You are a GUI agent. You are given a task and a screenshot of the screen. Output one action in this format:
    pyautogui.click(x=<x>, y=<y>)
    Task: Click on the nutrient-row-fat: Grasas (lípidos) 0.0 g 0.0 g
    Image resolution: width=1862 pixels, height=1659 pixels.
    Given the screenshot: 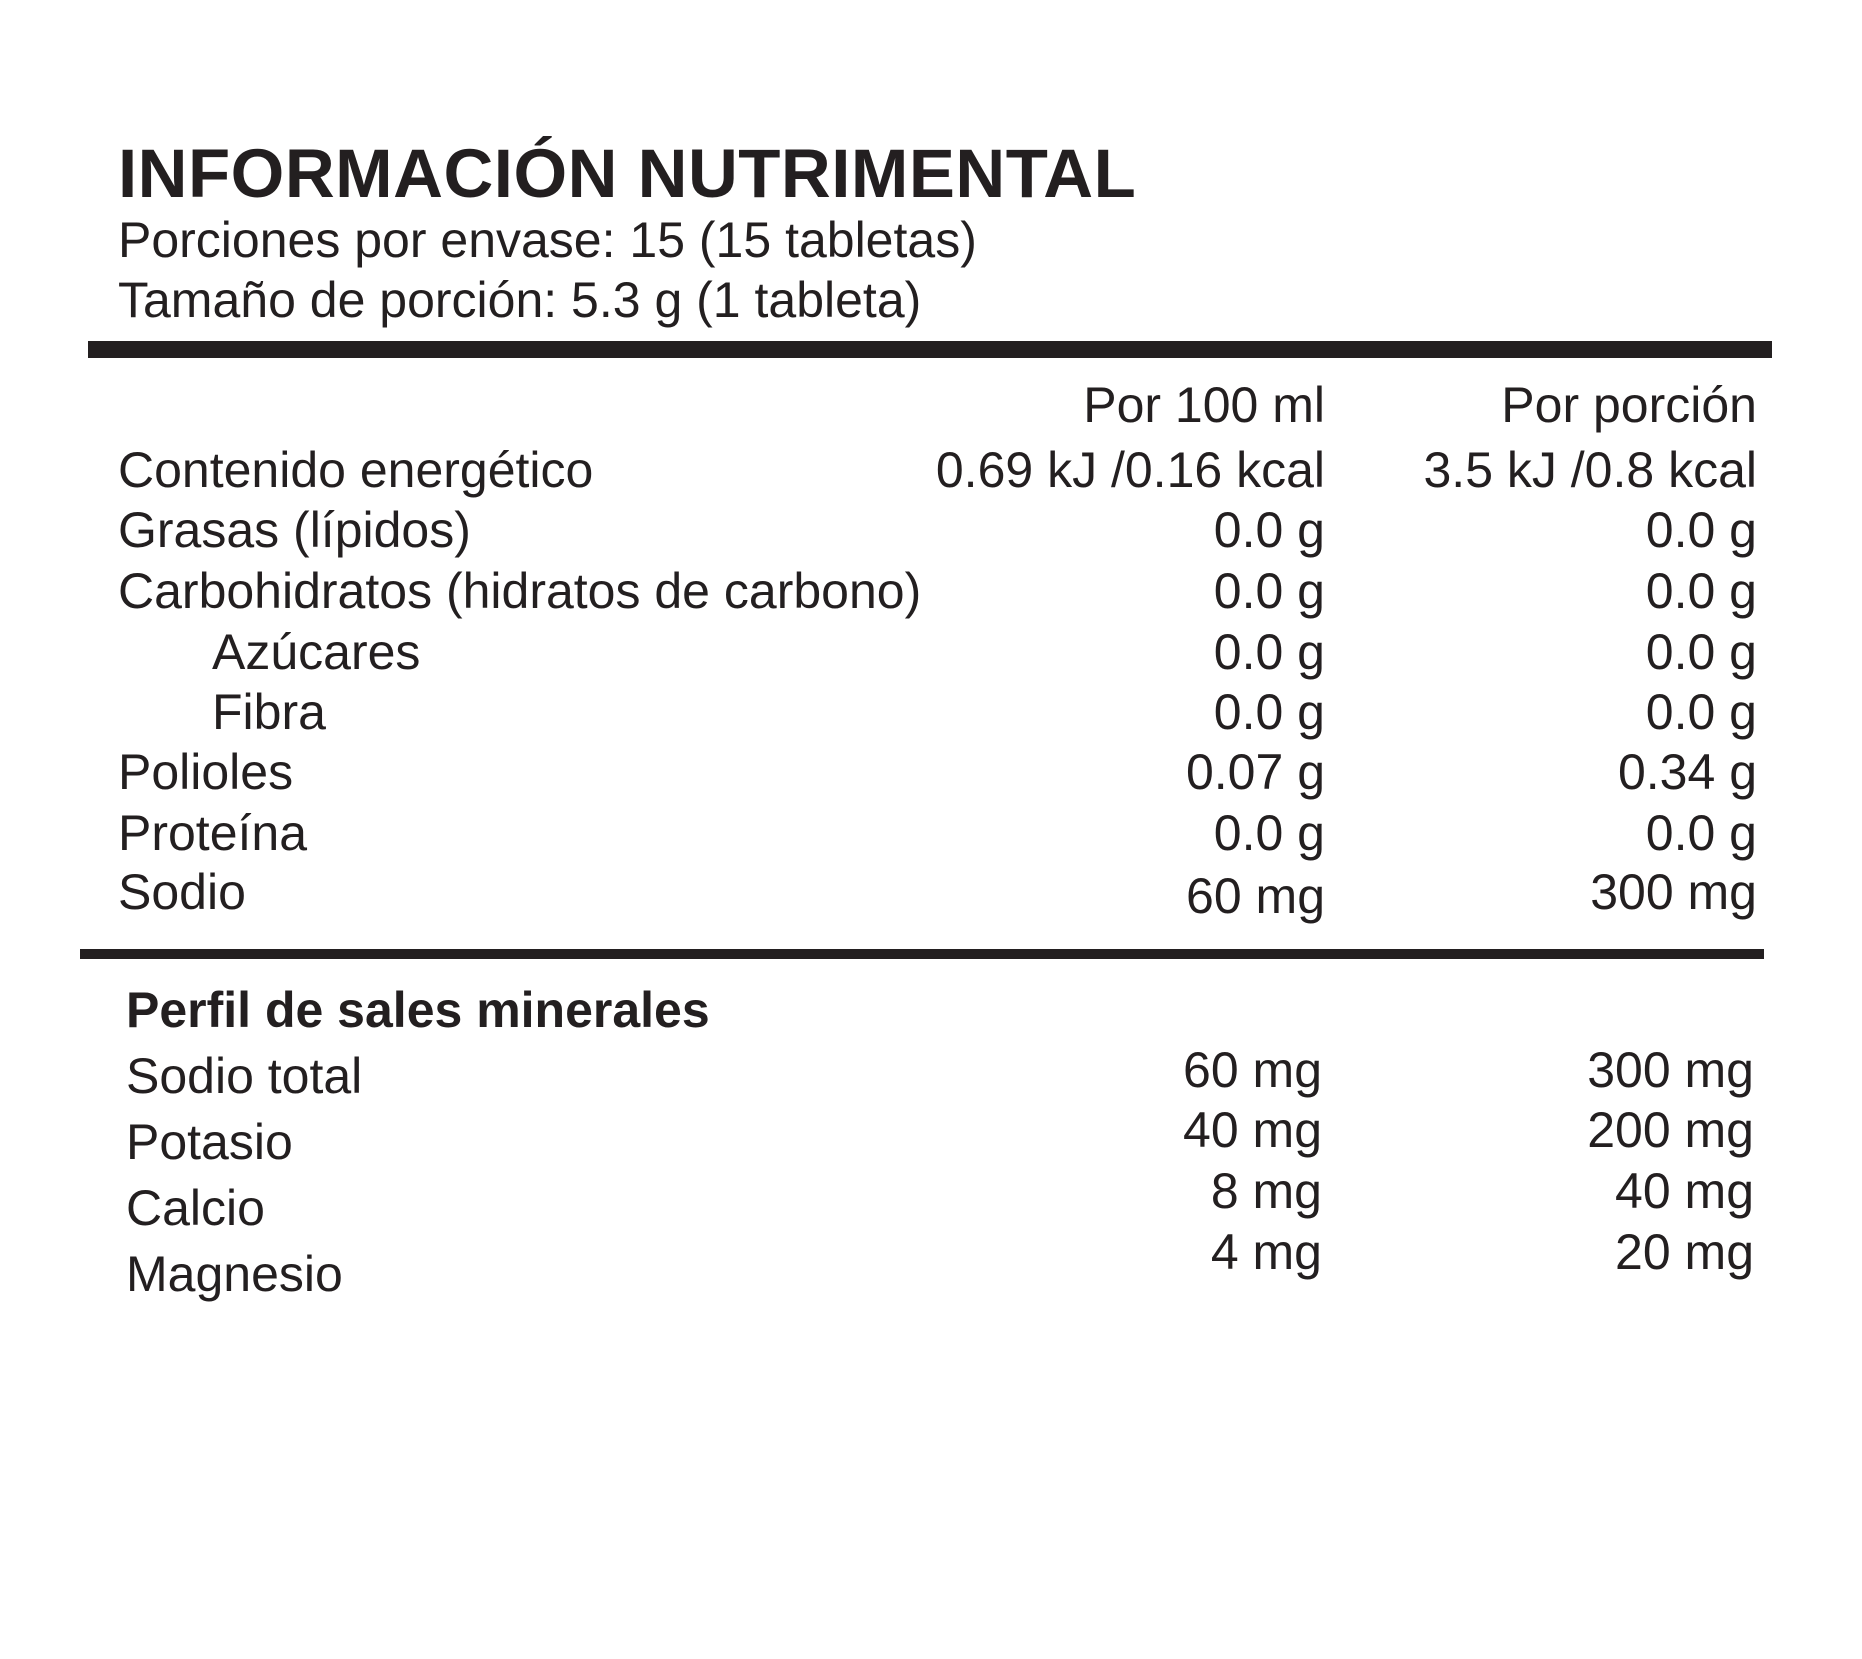 What is the action you would take?
    pyautogui.click(x=931, y=530)
    